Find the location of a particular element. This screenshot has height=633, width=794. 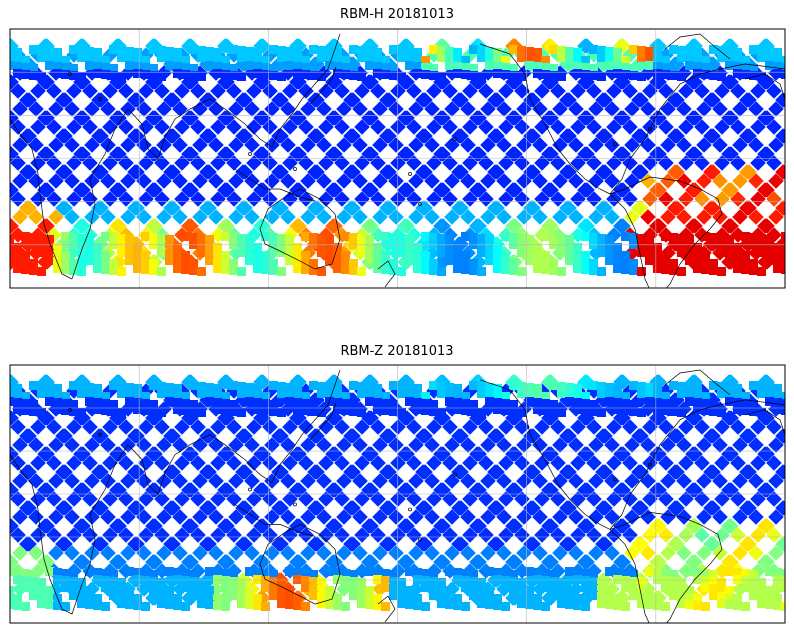

island is located at coordinates (410, 509).